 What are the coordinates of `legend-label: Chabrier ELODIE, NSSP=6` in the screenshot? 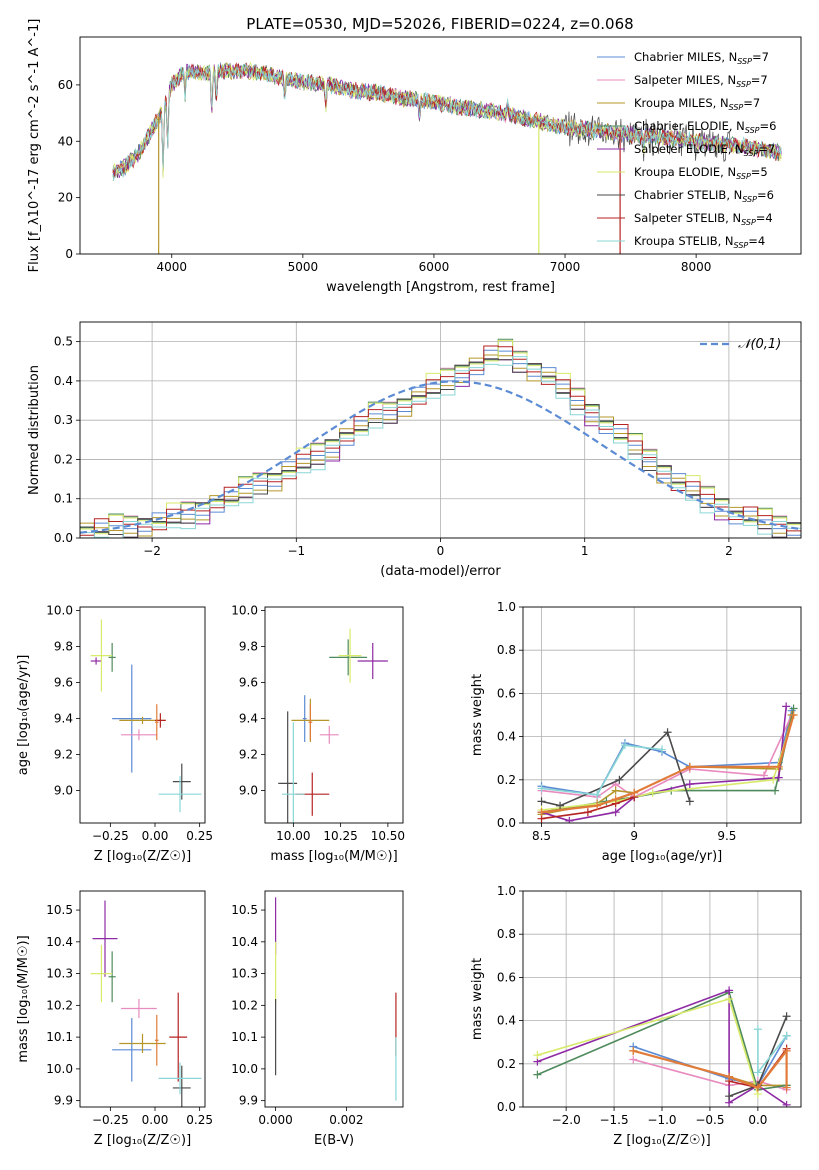 It's located at (705, 127).